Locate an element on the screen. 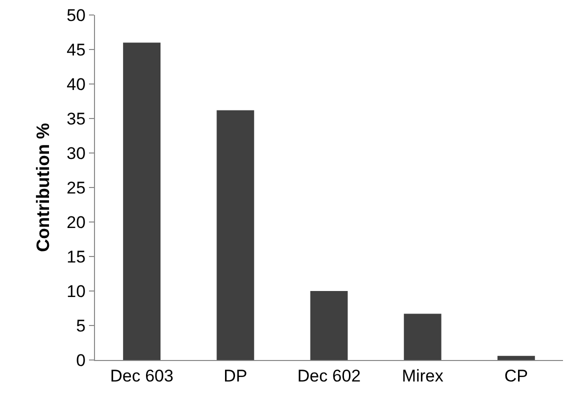 The image size is (578, 405). y-tick-label: 20 is located at coordinates (76, 222).